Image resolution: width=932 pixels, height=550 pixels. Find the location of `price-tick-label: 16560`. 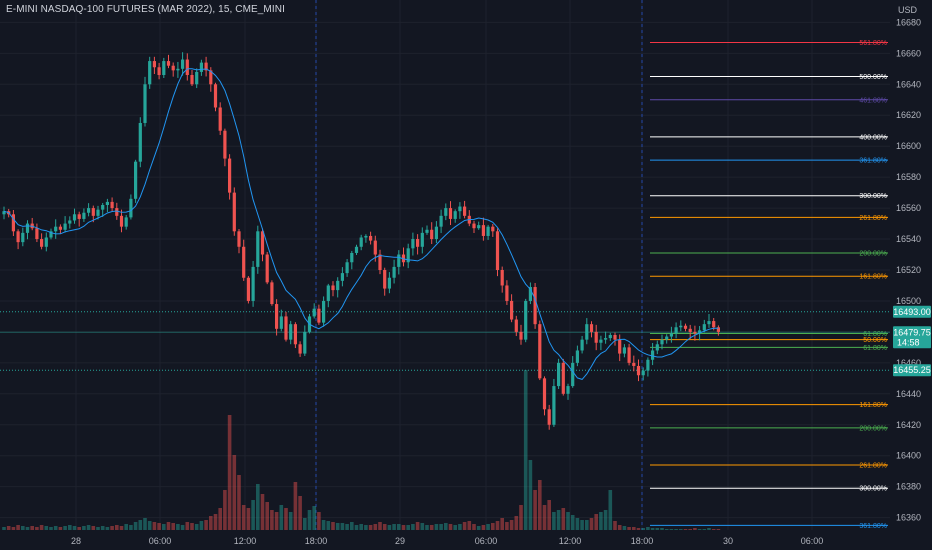

price-tick-label: 16560 is located at coordinates (908, 208).